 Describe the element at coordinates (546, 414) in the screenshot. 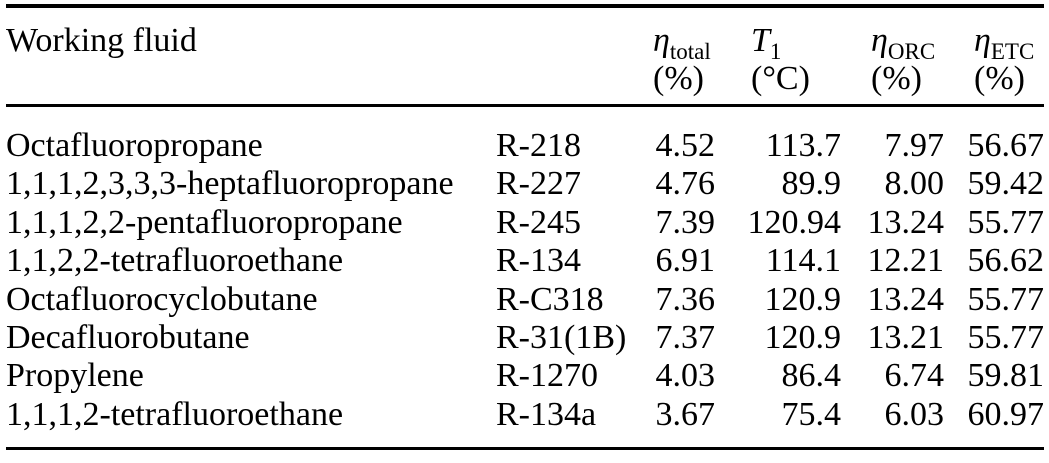

I see `refrigerant-code: R-134a` at that location.